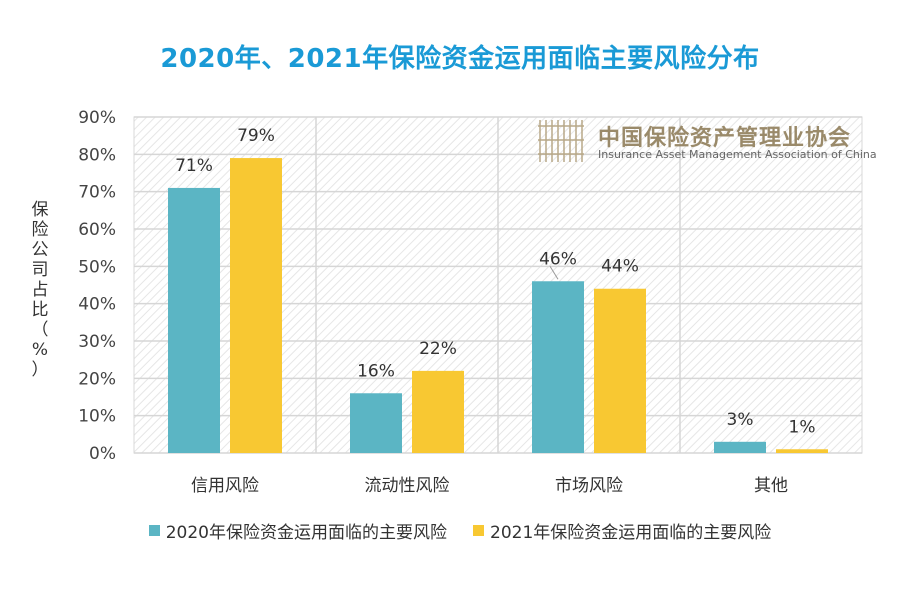  Describe the element at coordinates (376, 371) in the screenshot. I see `data-label: 16%` at that location.